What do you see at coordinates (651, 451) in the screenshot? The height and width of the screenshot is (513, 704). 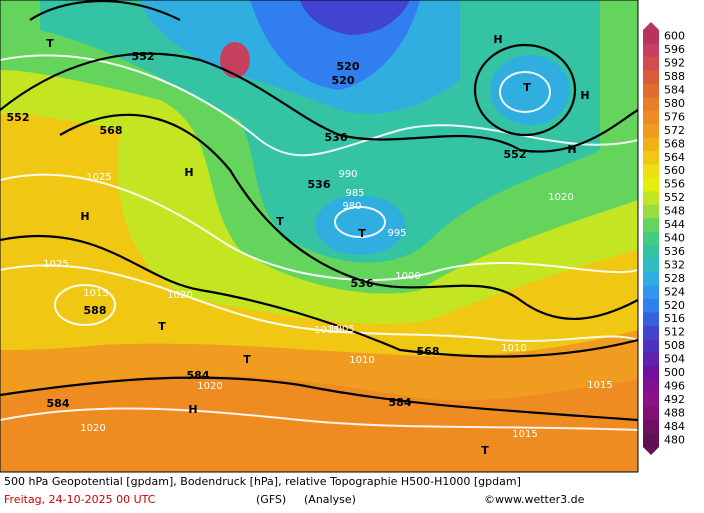 I see `colorbar-bottom-arrow` at bounding box center [651, 451].